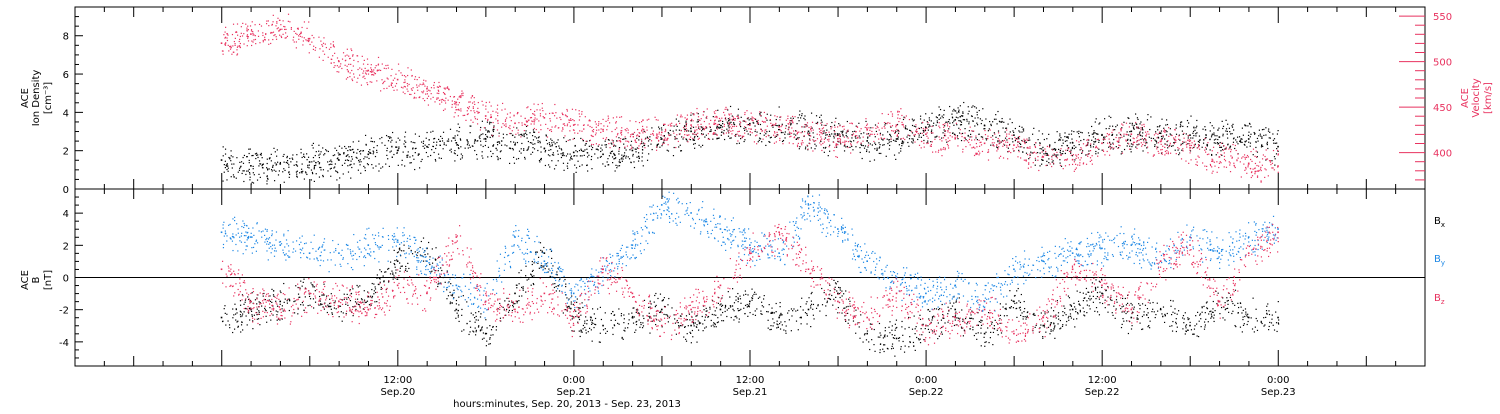  I want to click on top-y2-tick-label: 400, so click(1442, 154).